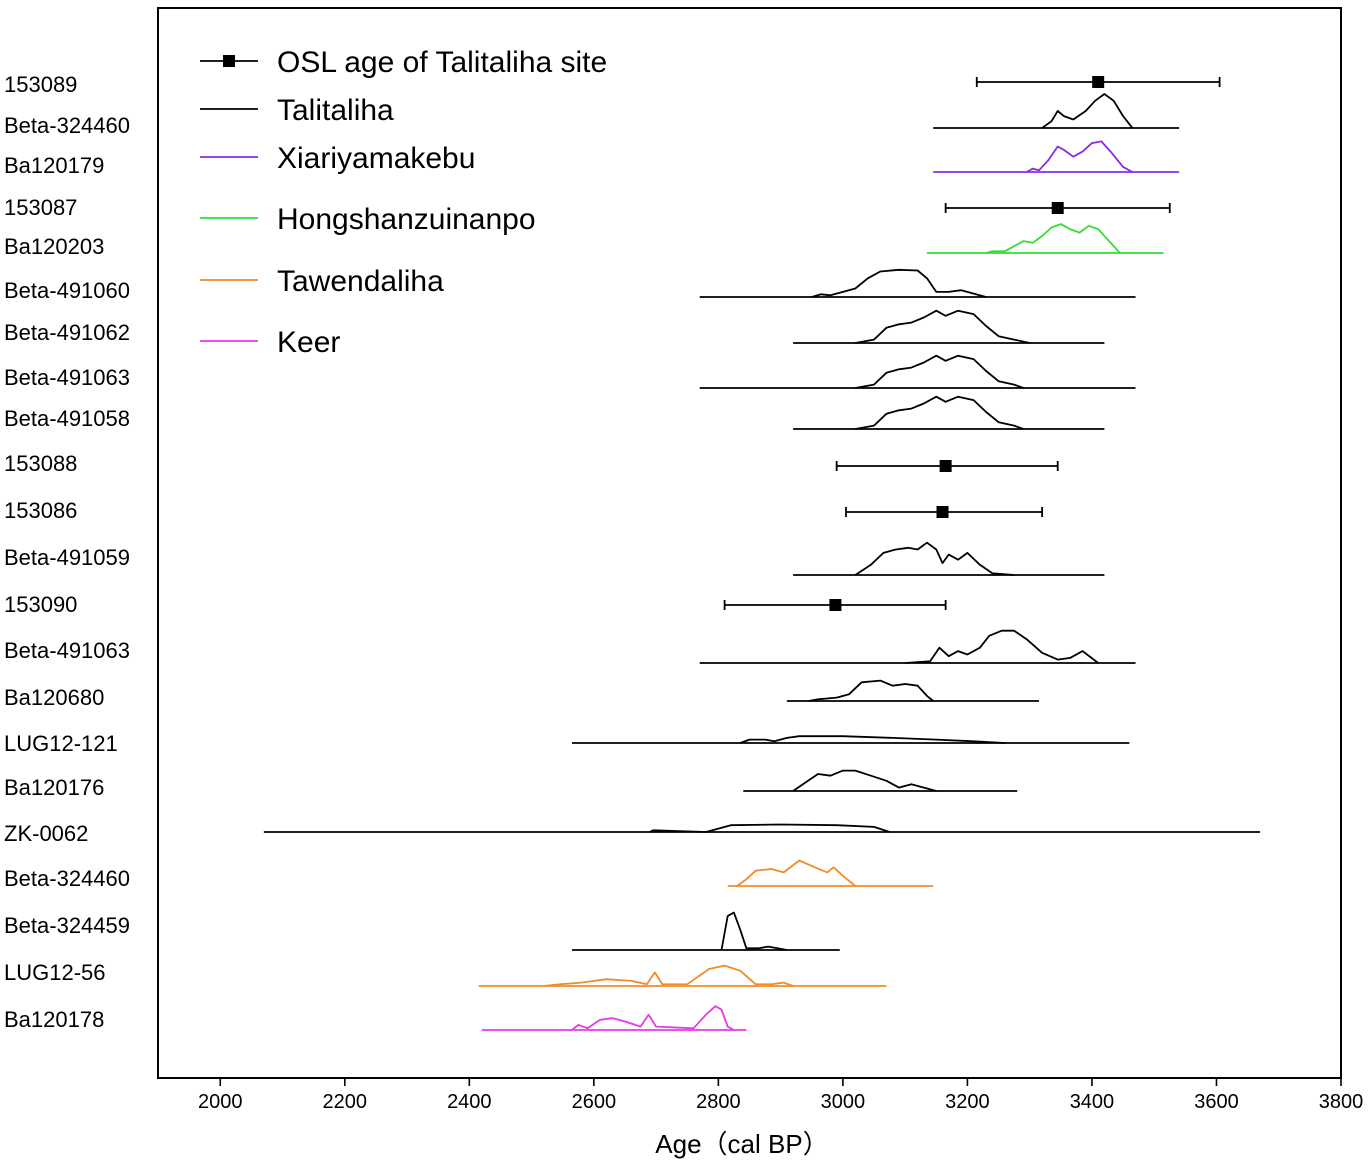  Describe the element at coordinates (67, 418) in the screenshot. I see `sample-label: Beta-491058` at that location.